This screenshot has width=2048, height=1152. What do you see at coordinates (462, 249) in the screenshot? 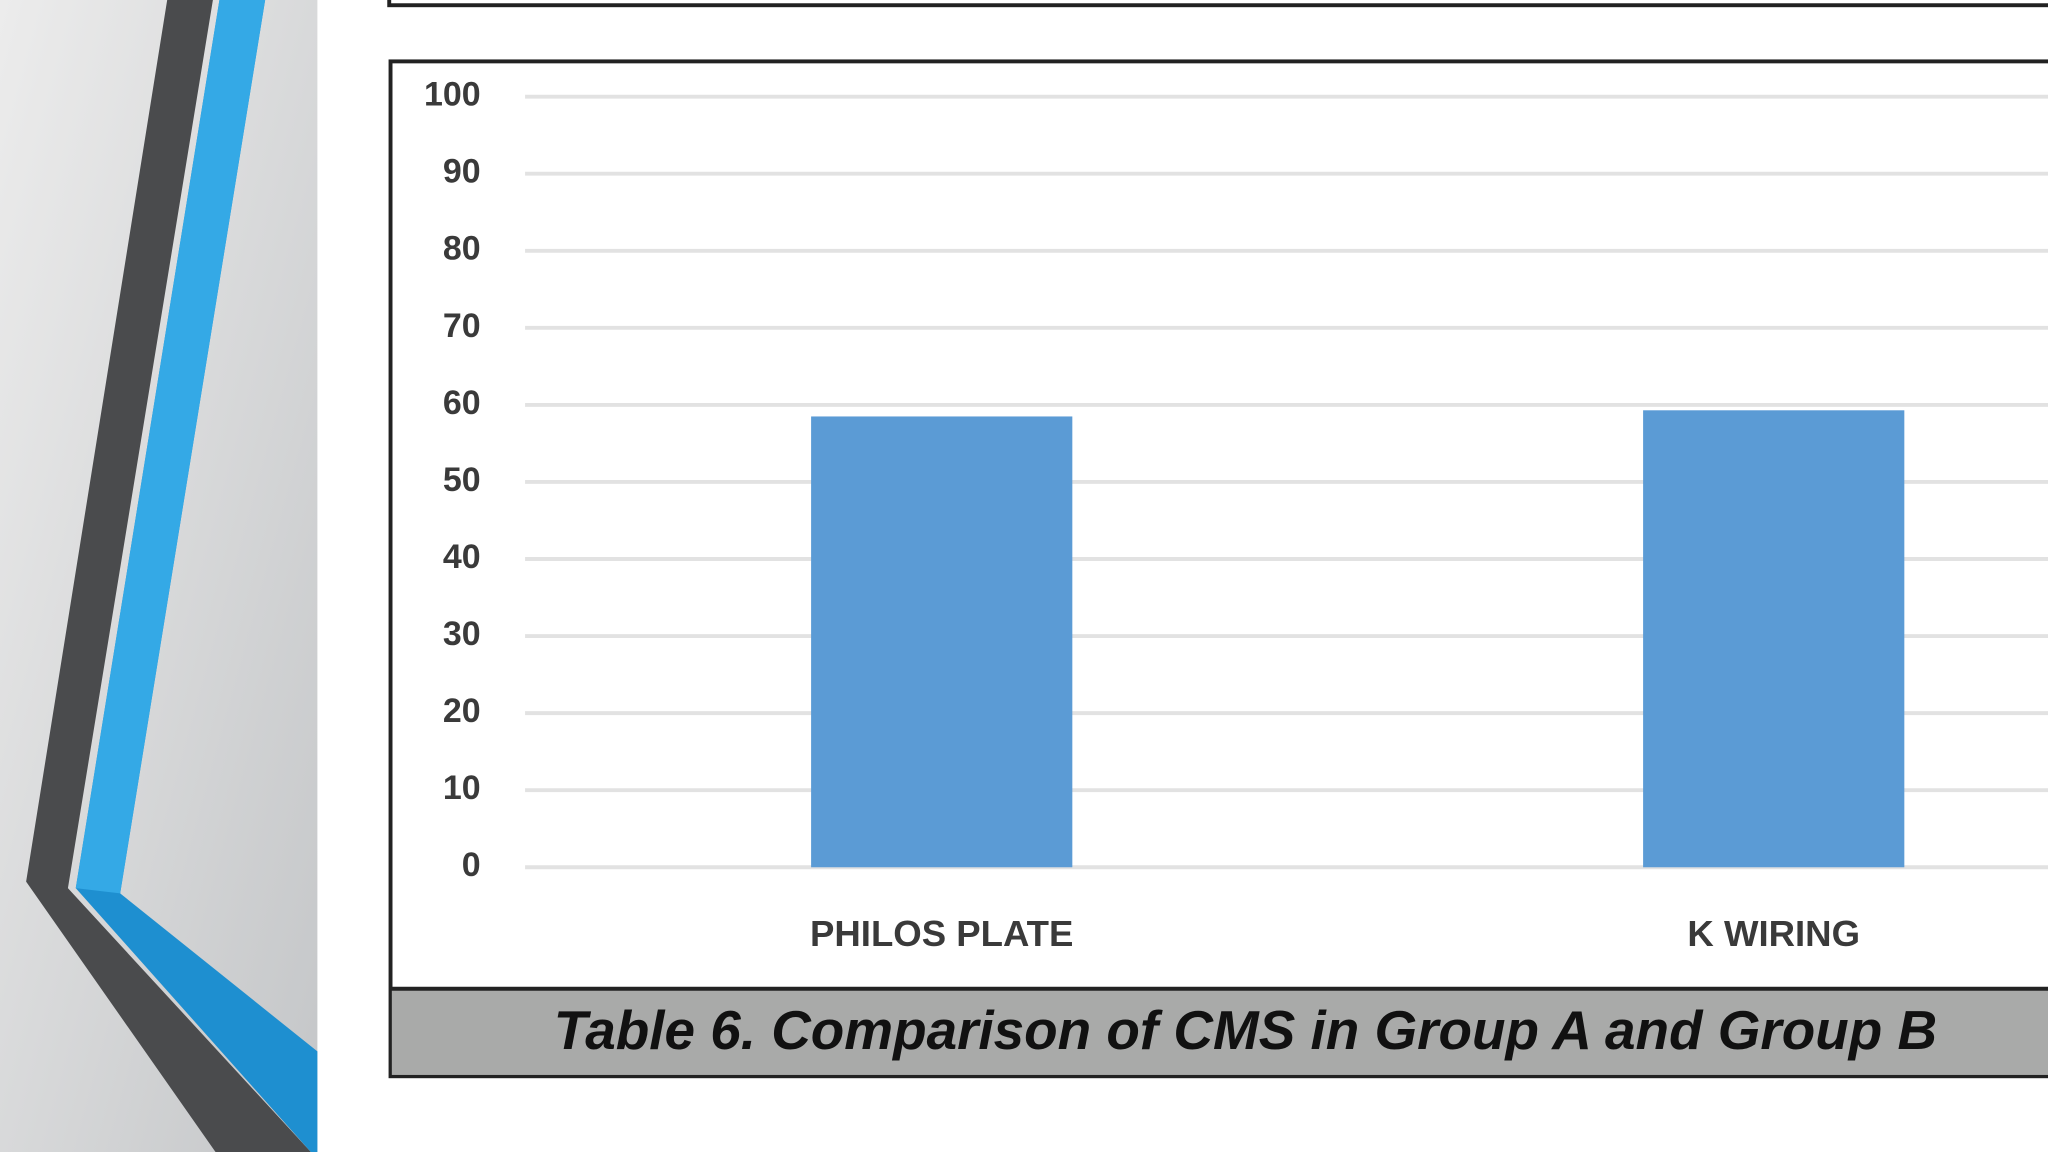
I see `y-tick-label: 80` at bounding box center [462, 249].